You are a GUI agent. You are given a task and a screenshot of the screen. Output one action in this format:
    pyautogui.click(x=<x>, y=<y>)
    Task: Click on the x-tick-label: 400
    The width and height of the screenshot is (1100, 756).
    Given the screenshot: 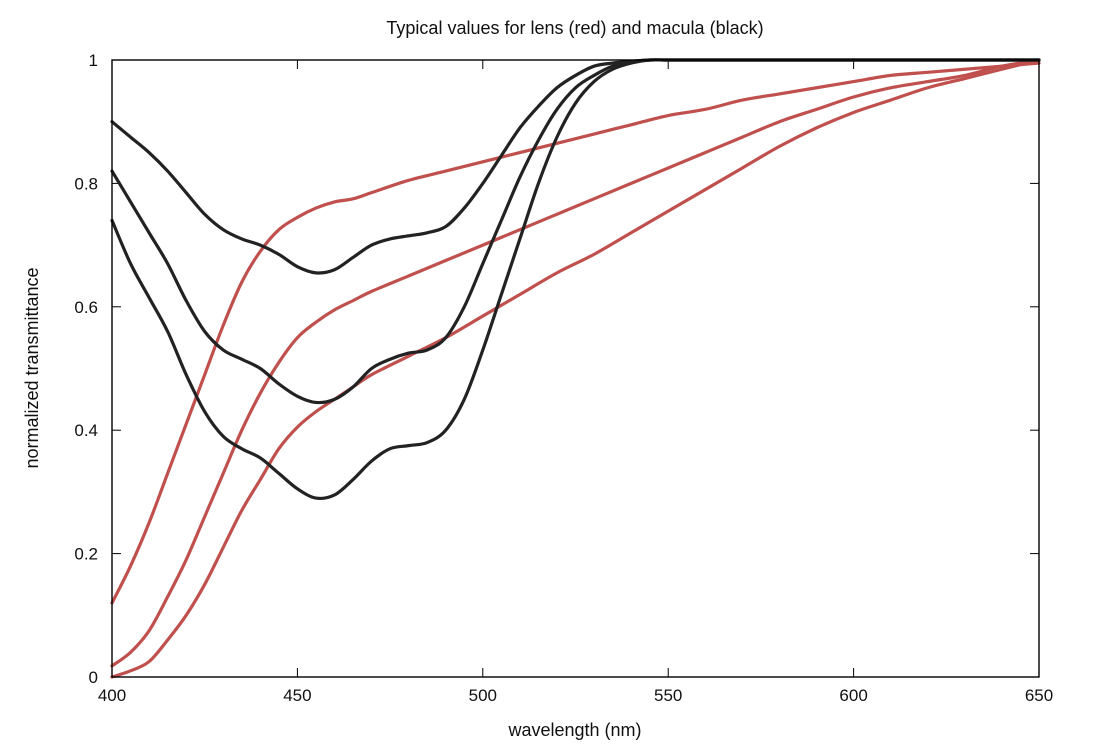 What is the action you would take?
    pyautogui.click(x=112, y=695)
    